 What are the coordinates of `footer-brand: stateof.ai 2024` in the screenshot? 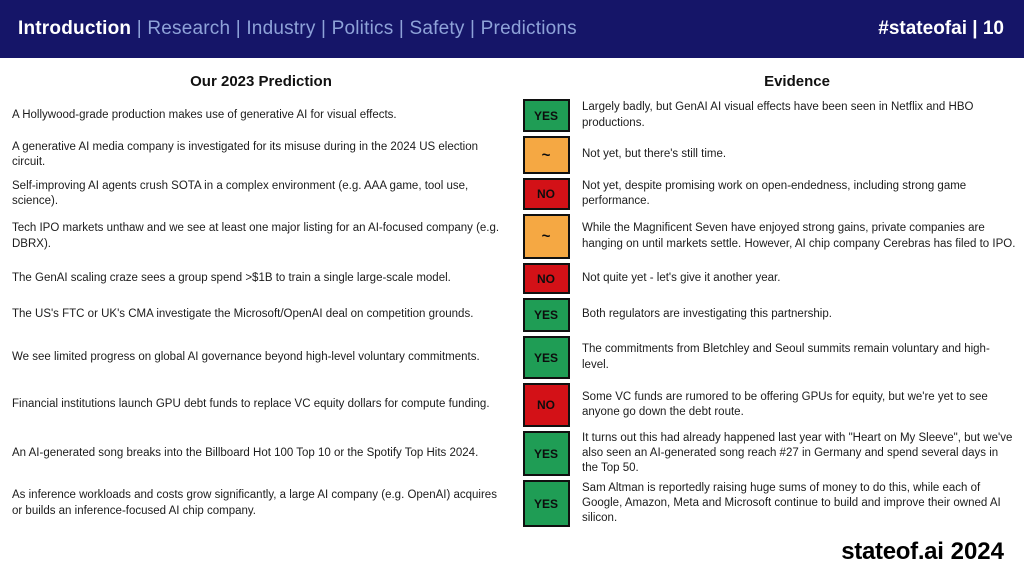 It's located at (922, 552).